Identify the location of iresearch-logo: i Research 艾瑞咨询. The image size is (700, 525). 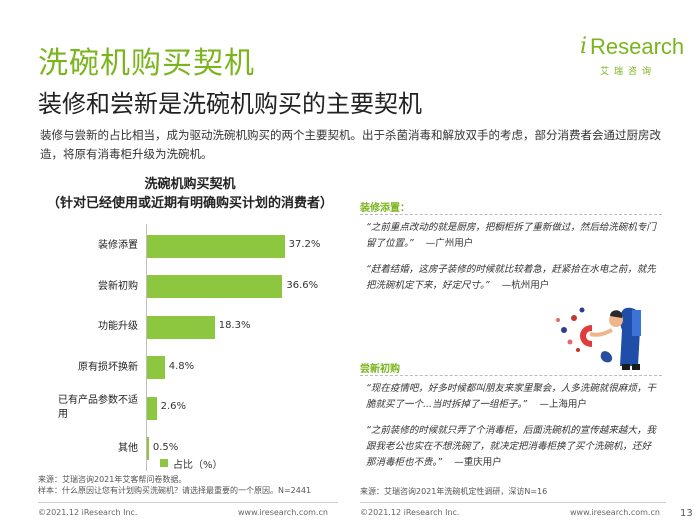
(632, 55).